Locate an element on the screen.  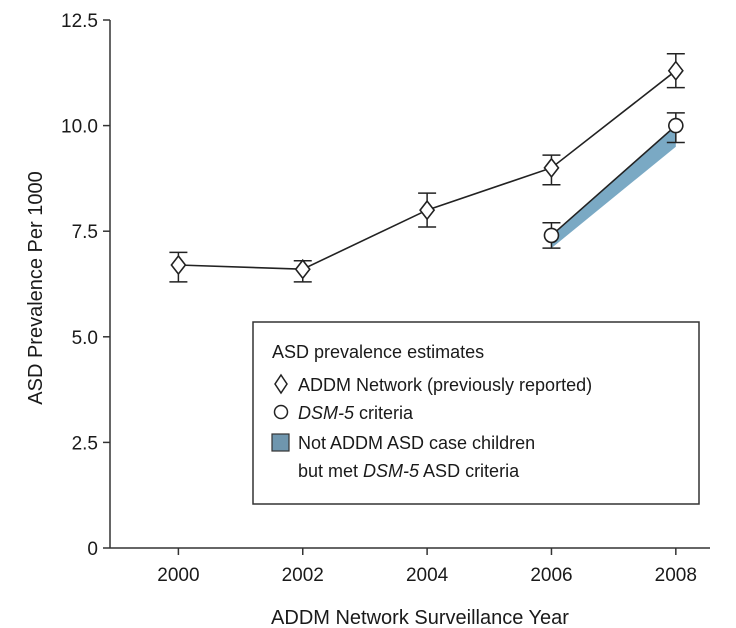
x-tick-label: 2002 is located at coordinates (303, 575).